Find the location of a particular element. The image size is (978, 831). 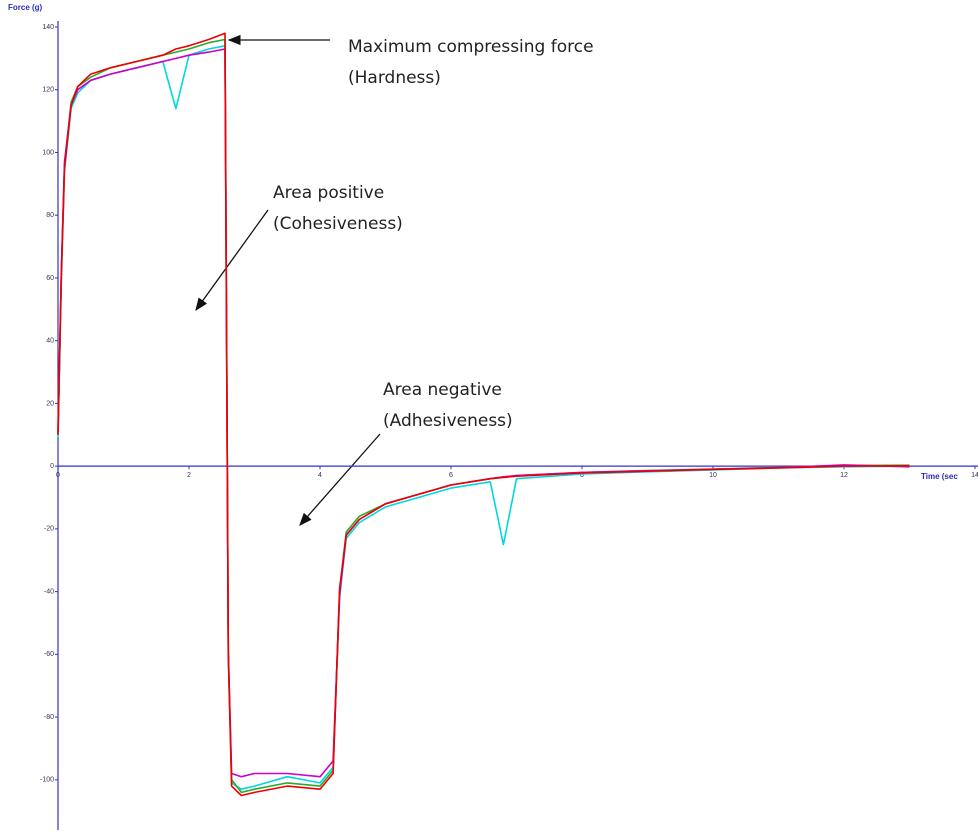

annotation: (Cohesiveness) is located at coordinates (338, 224).